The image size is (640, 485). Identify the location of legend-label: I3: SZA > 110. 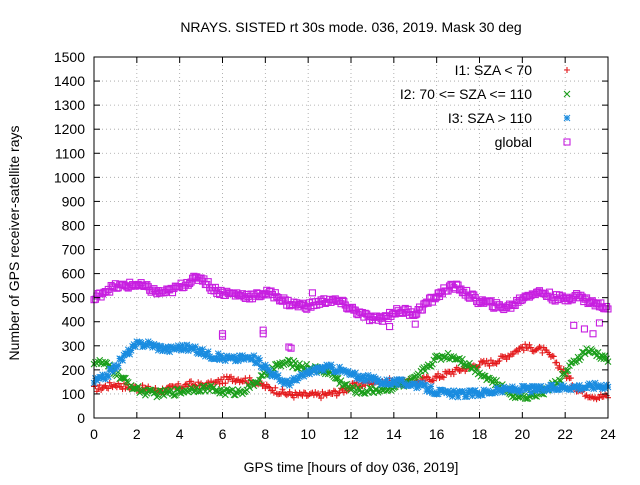
(490, 118).